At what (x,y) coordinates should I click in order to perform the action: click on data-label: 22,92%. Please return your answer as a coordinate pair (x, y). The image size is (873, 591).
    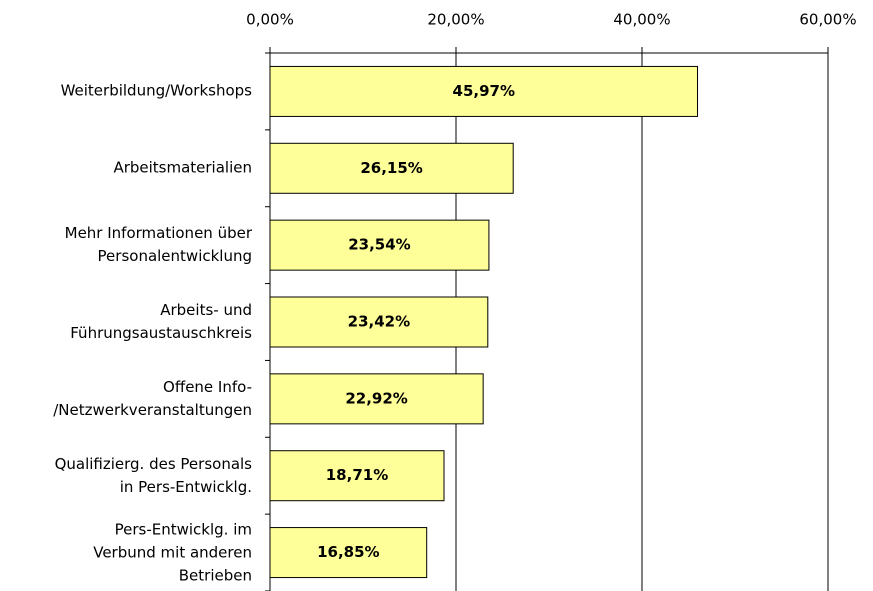
    Looking at the image, I should click on (376, 398).